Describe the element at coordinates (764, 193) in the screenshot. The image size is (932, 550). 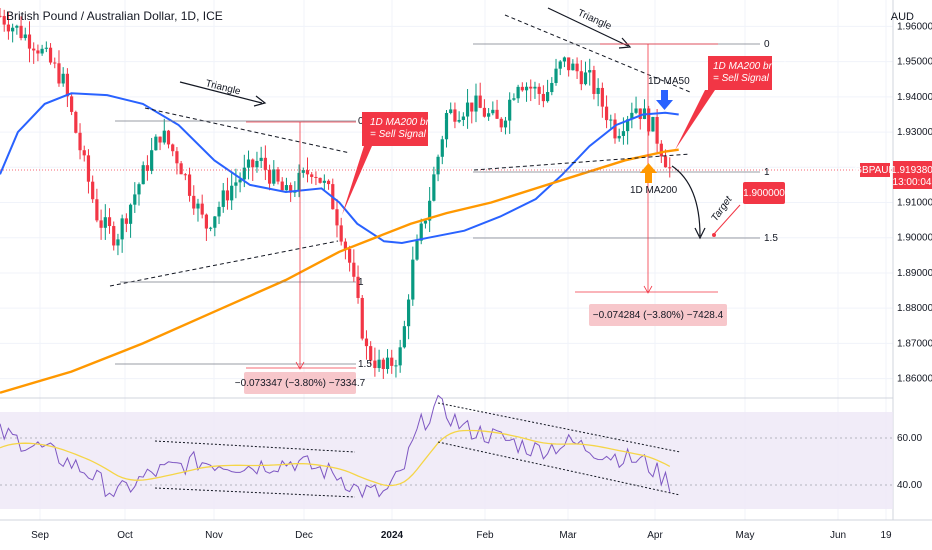
I see `target-price-badge` at that location.